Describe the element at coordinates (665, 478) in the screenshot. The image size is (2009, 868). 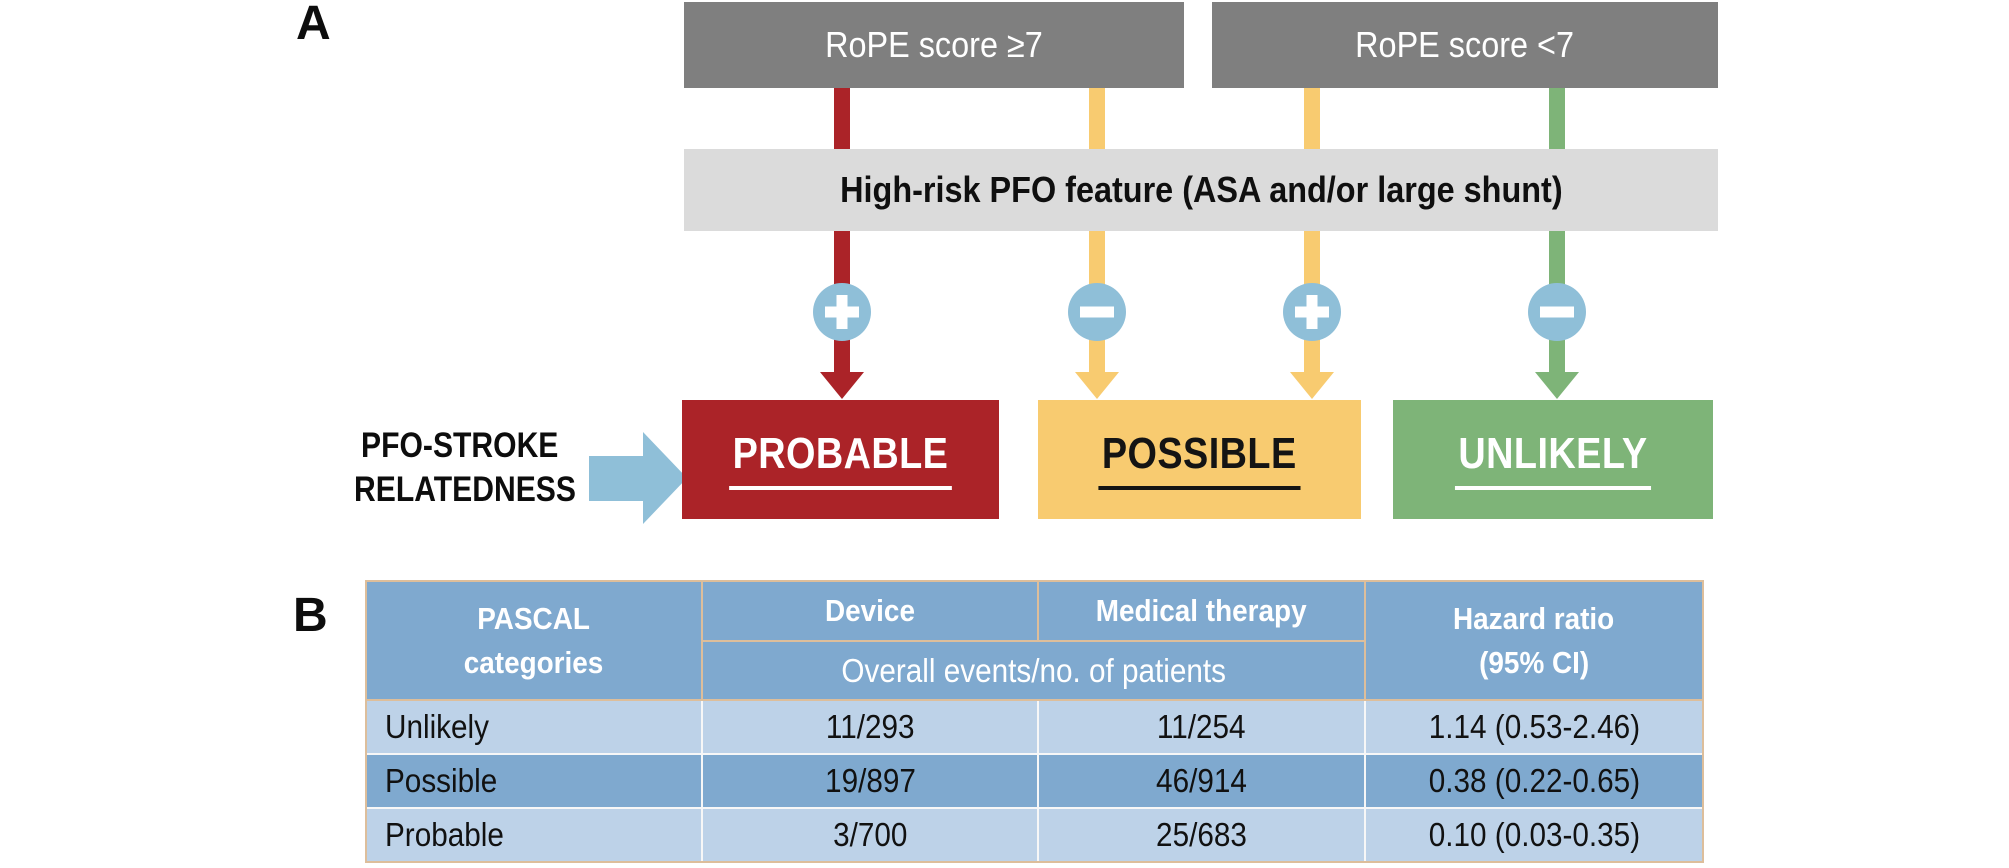
I see `right-arrow-icon-head` at that location.